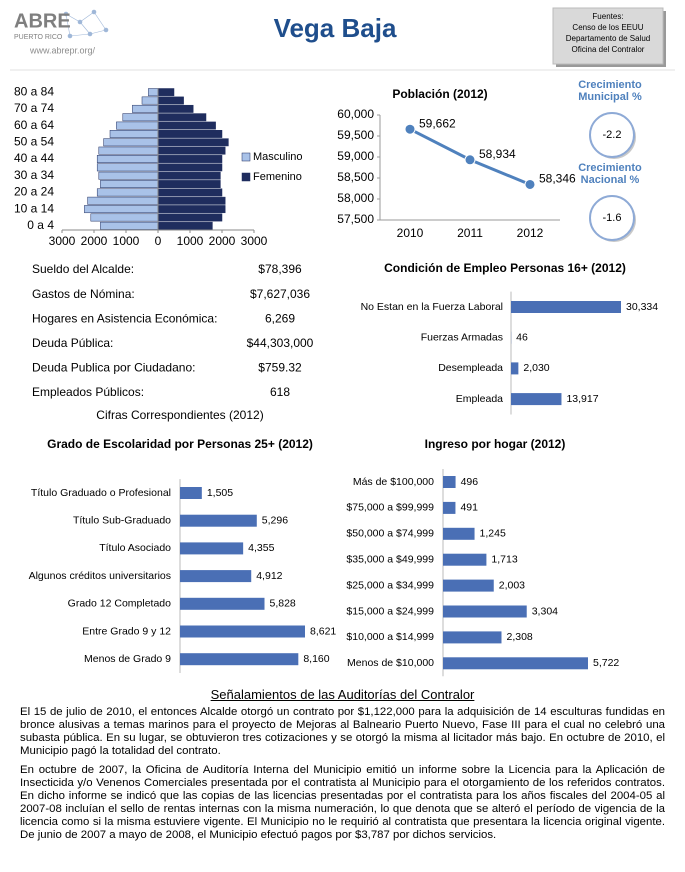 The image size is (685, 872). I want to click on source-line: Departamento de Salud, so click(608, 38).